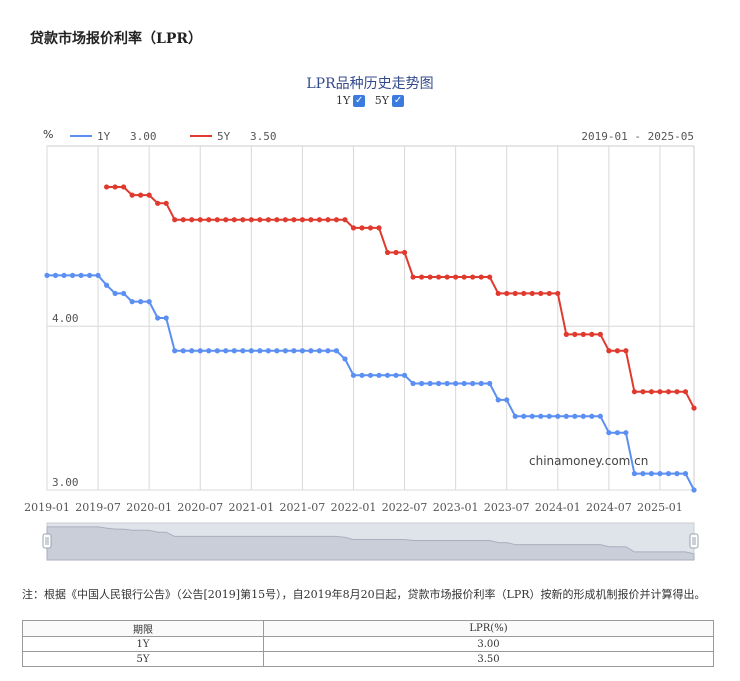 The image size is (740, 681). I want to click on x-tick-label: 2025-01, so click(660, 507).